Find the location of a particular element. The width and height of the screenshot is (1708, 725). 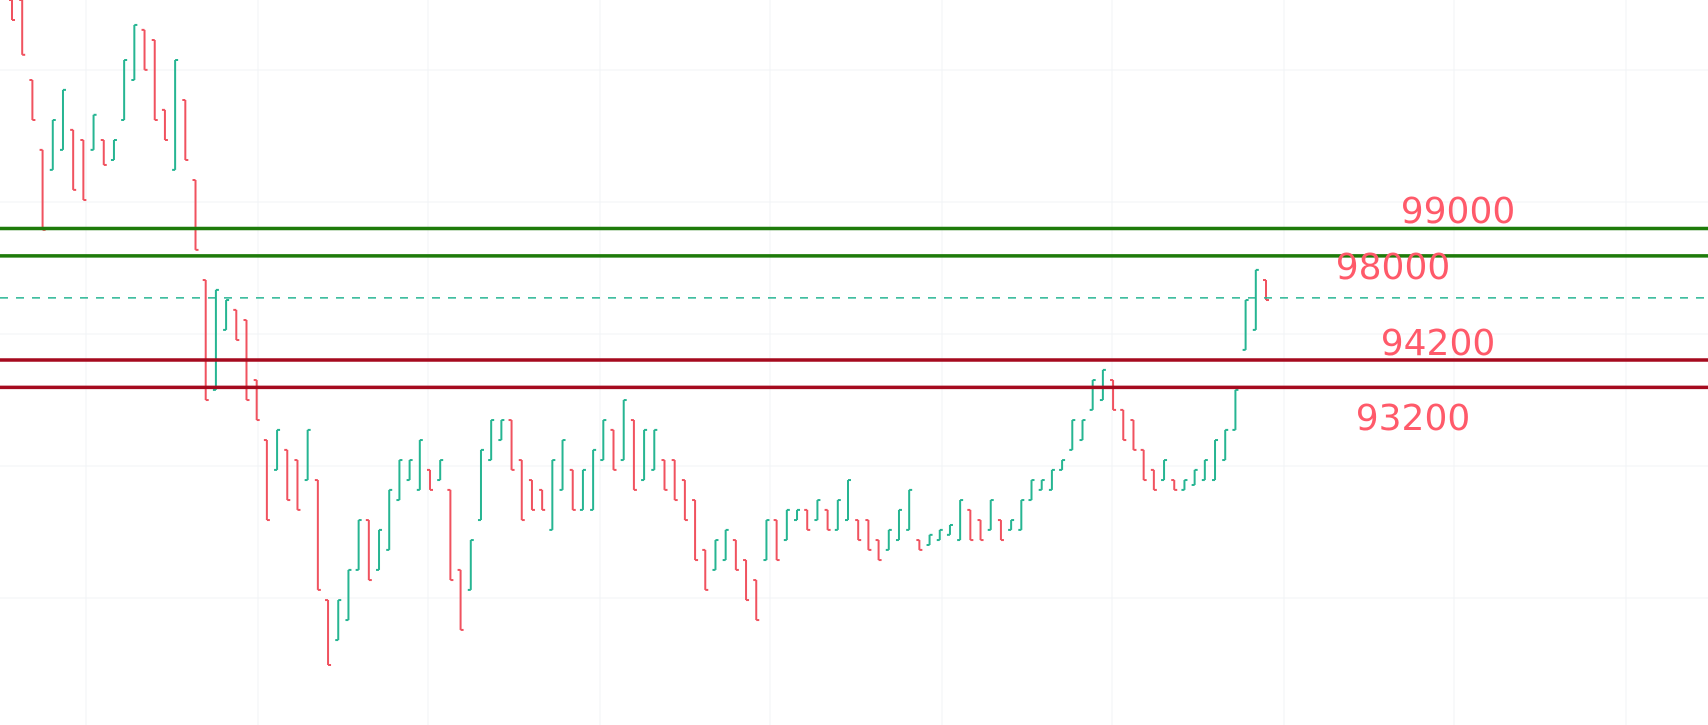

level-label-94200: 94200 is located at coordinates (1438, 343).